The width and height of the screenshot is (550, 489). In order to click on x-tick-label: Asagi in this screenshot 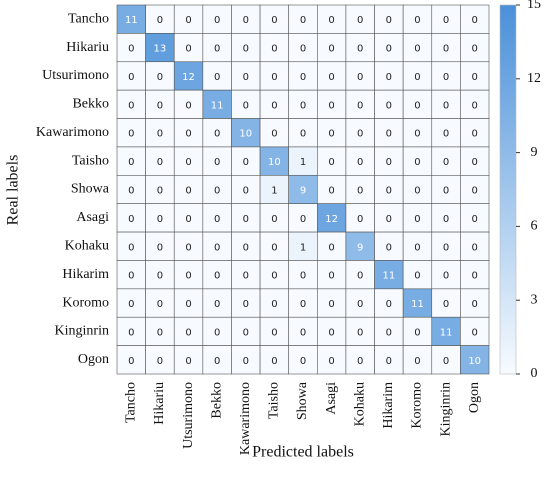, I will do `click(331, 398)`.